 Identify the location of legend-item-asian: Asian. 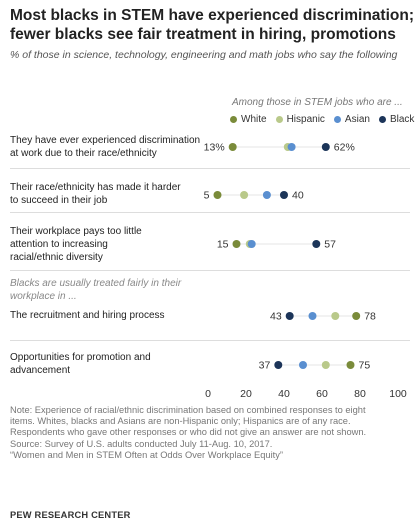
(351, 119).